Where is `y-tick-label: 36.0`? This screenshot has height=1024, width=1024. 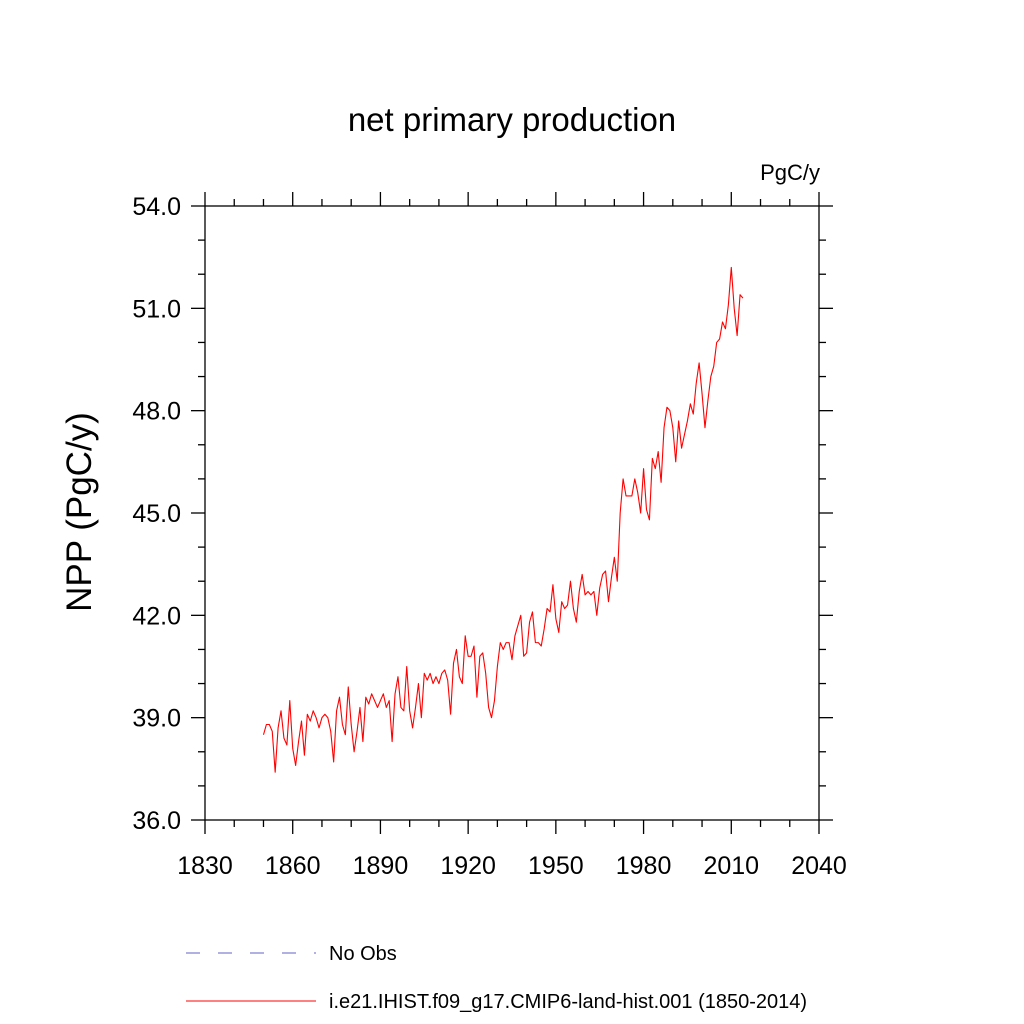 y-tick-label: 36.0 is located at coordinates (156, 821).